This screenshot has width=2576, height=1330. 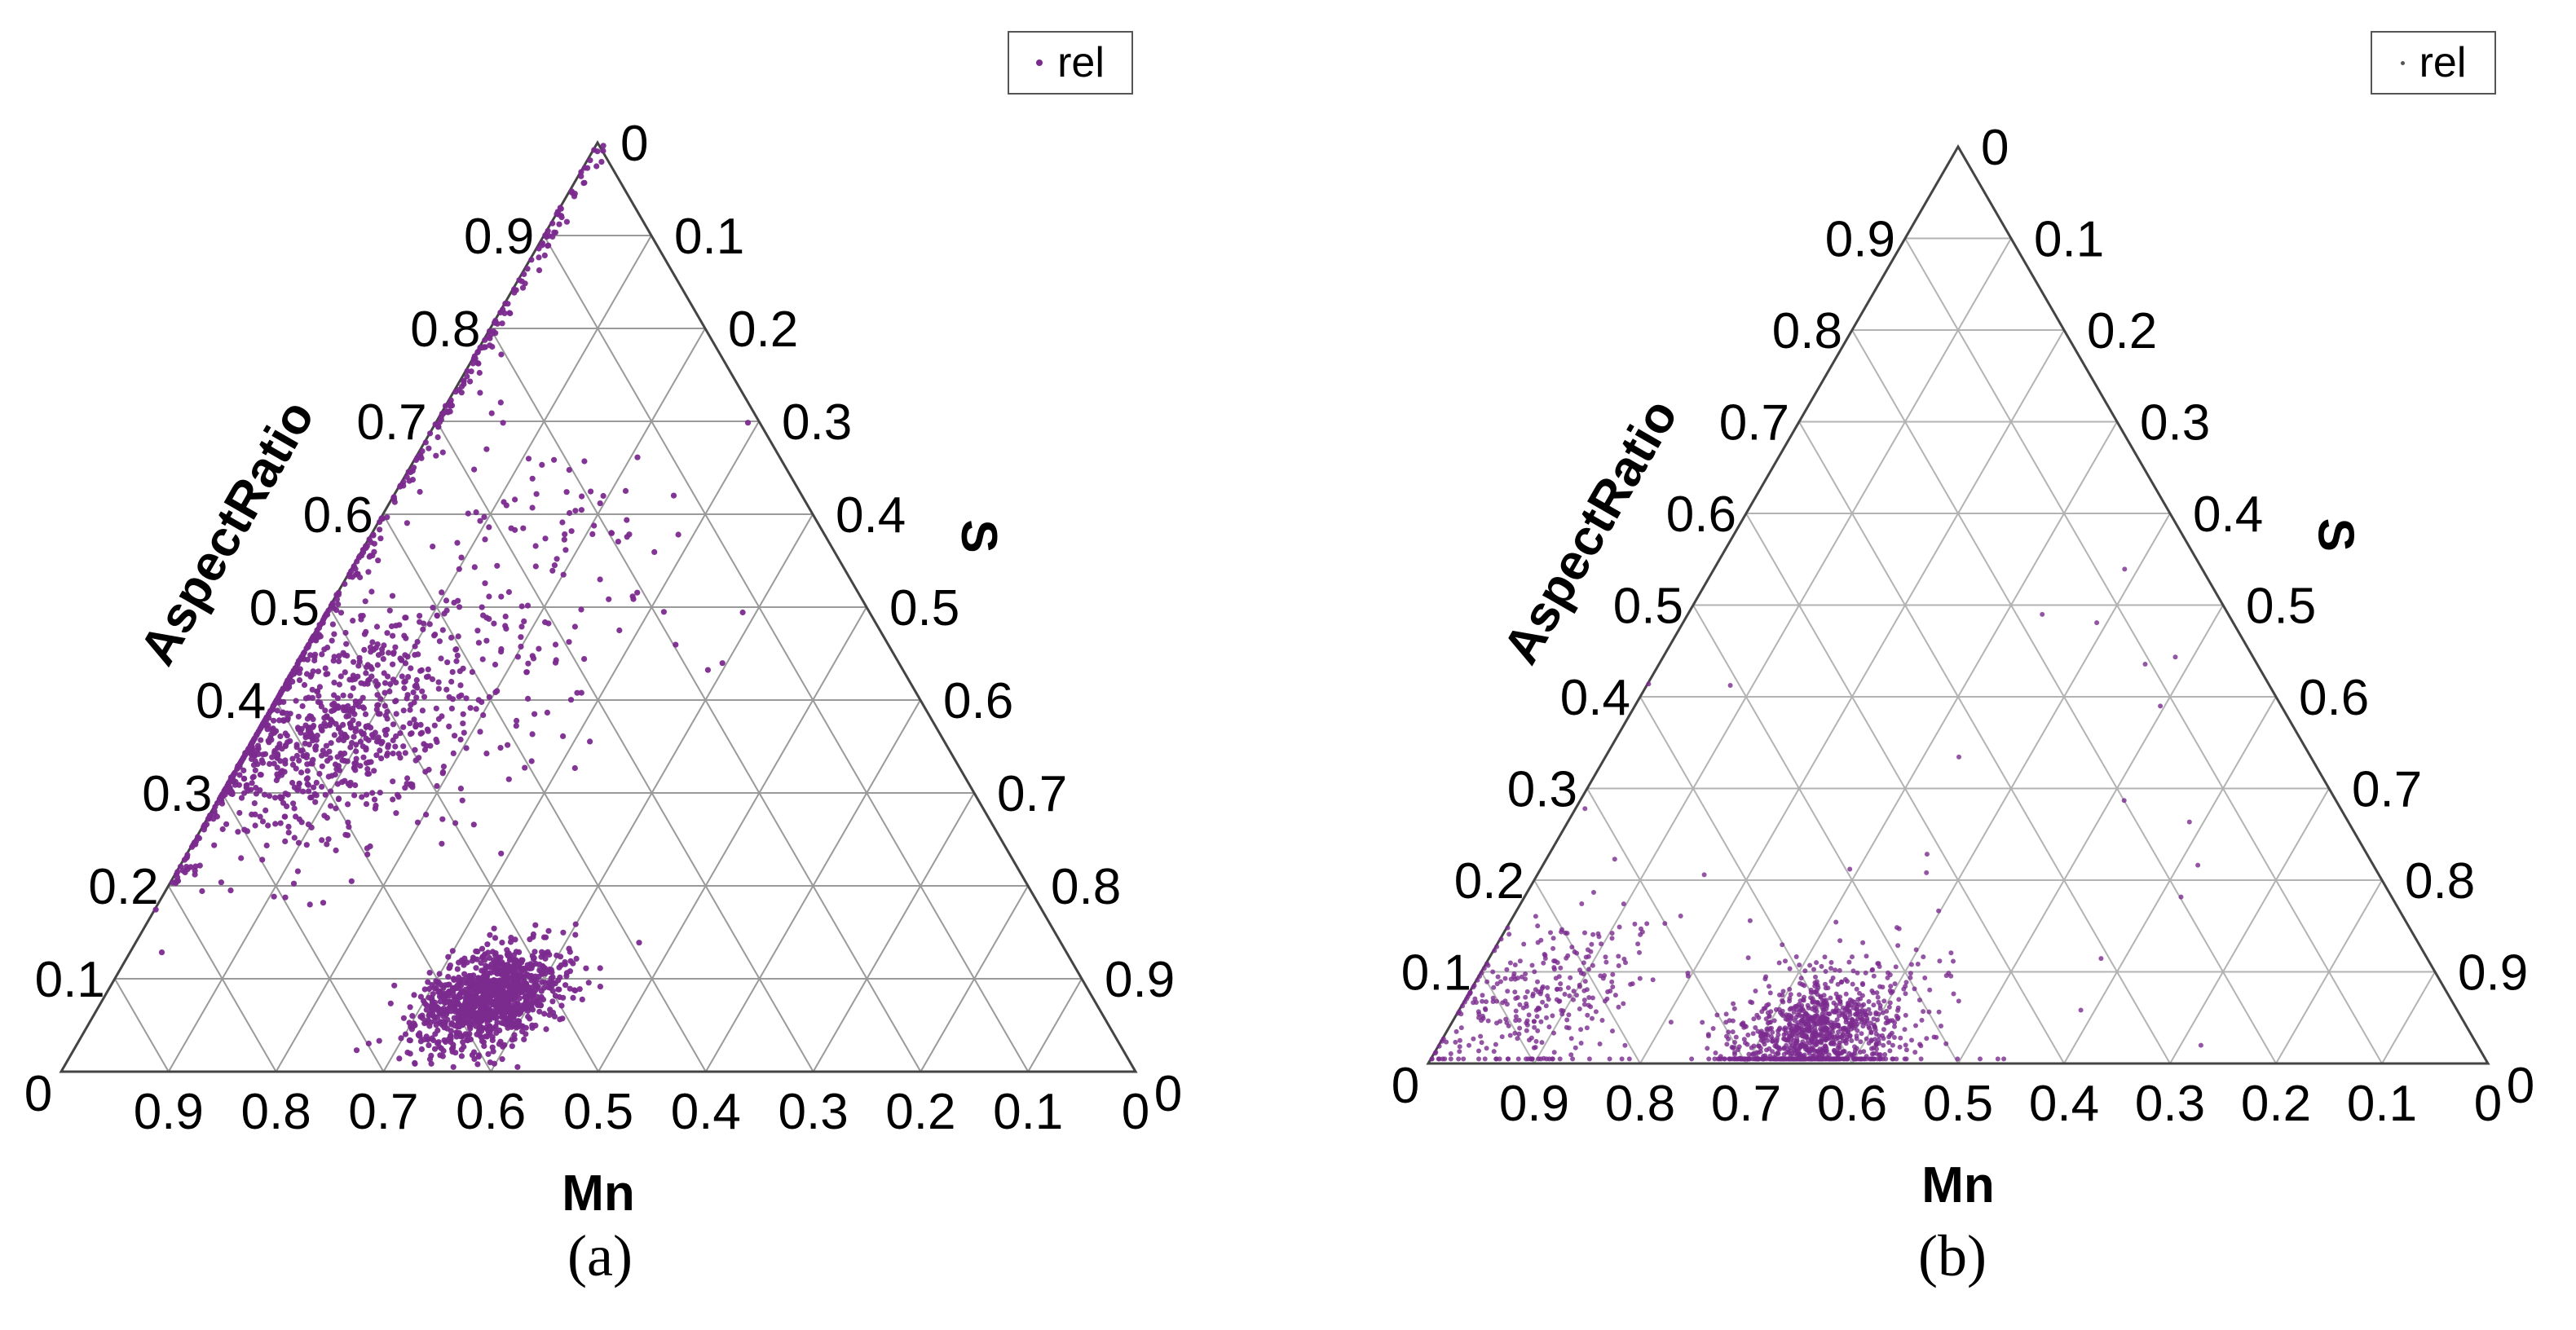 I want to click on ar-tick-label: 0.2, so click(x=123, y=887).